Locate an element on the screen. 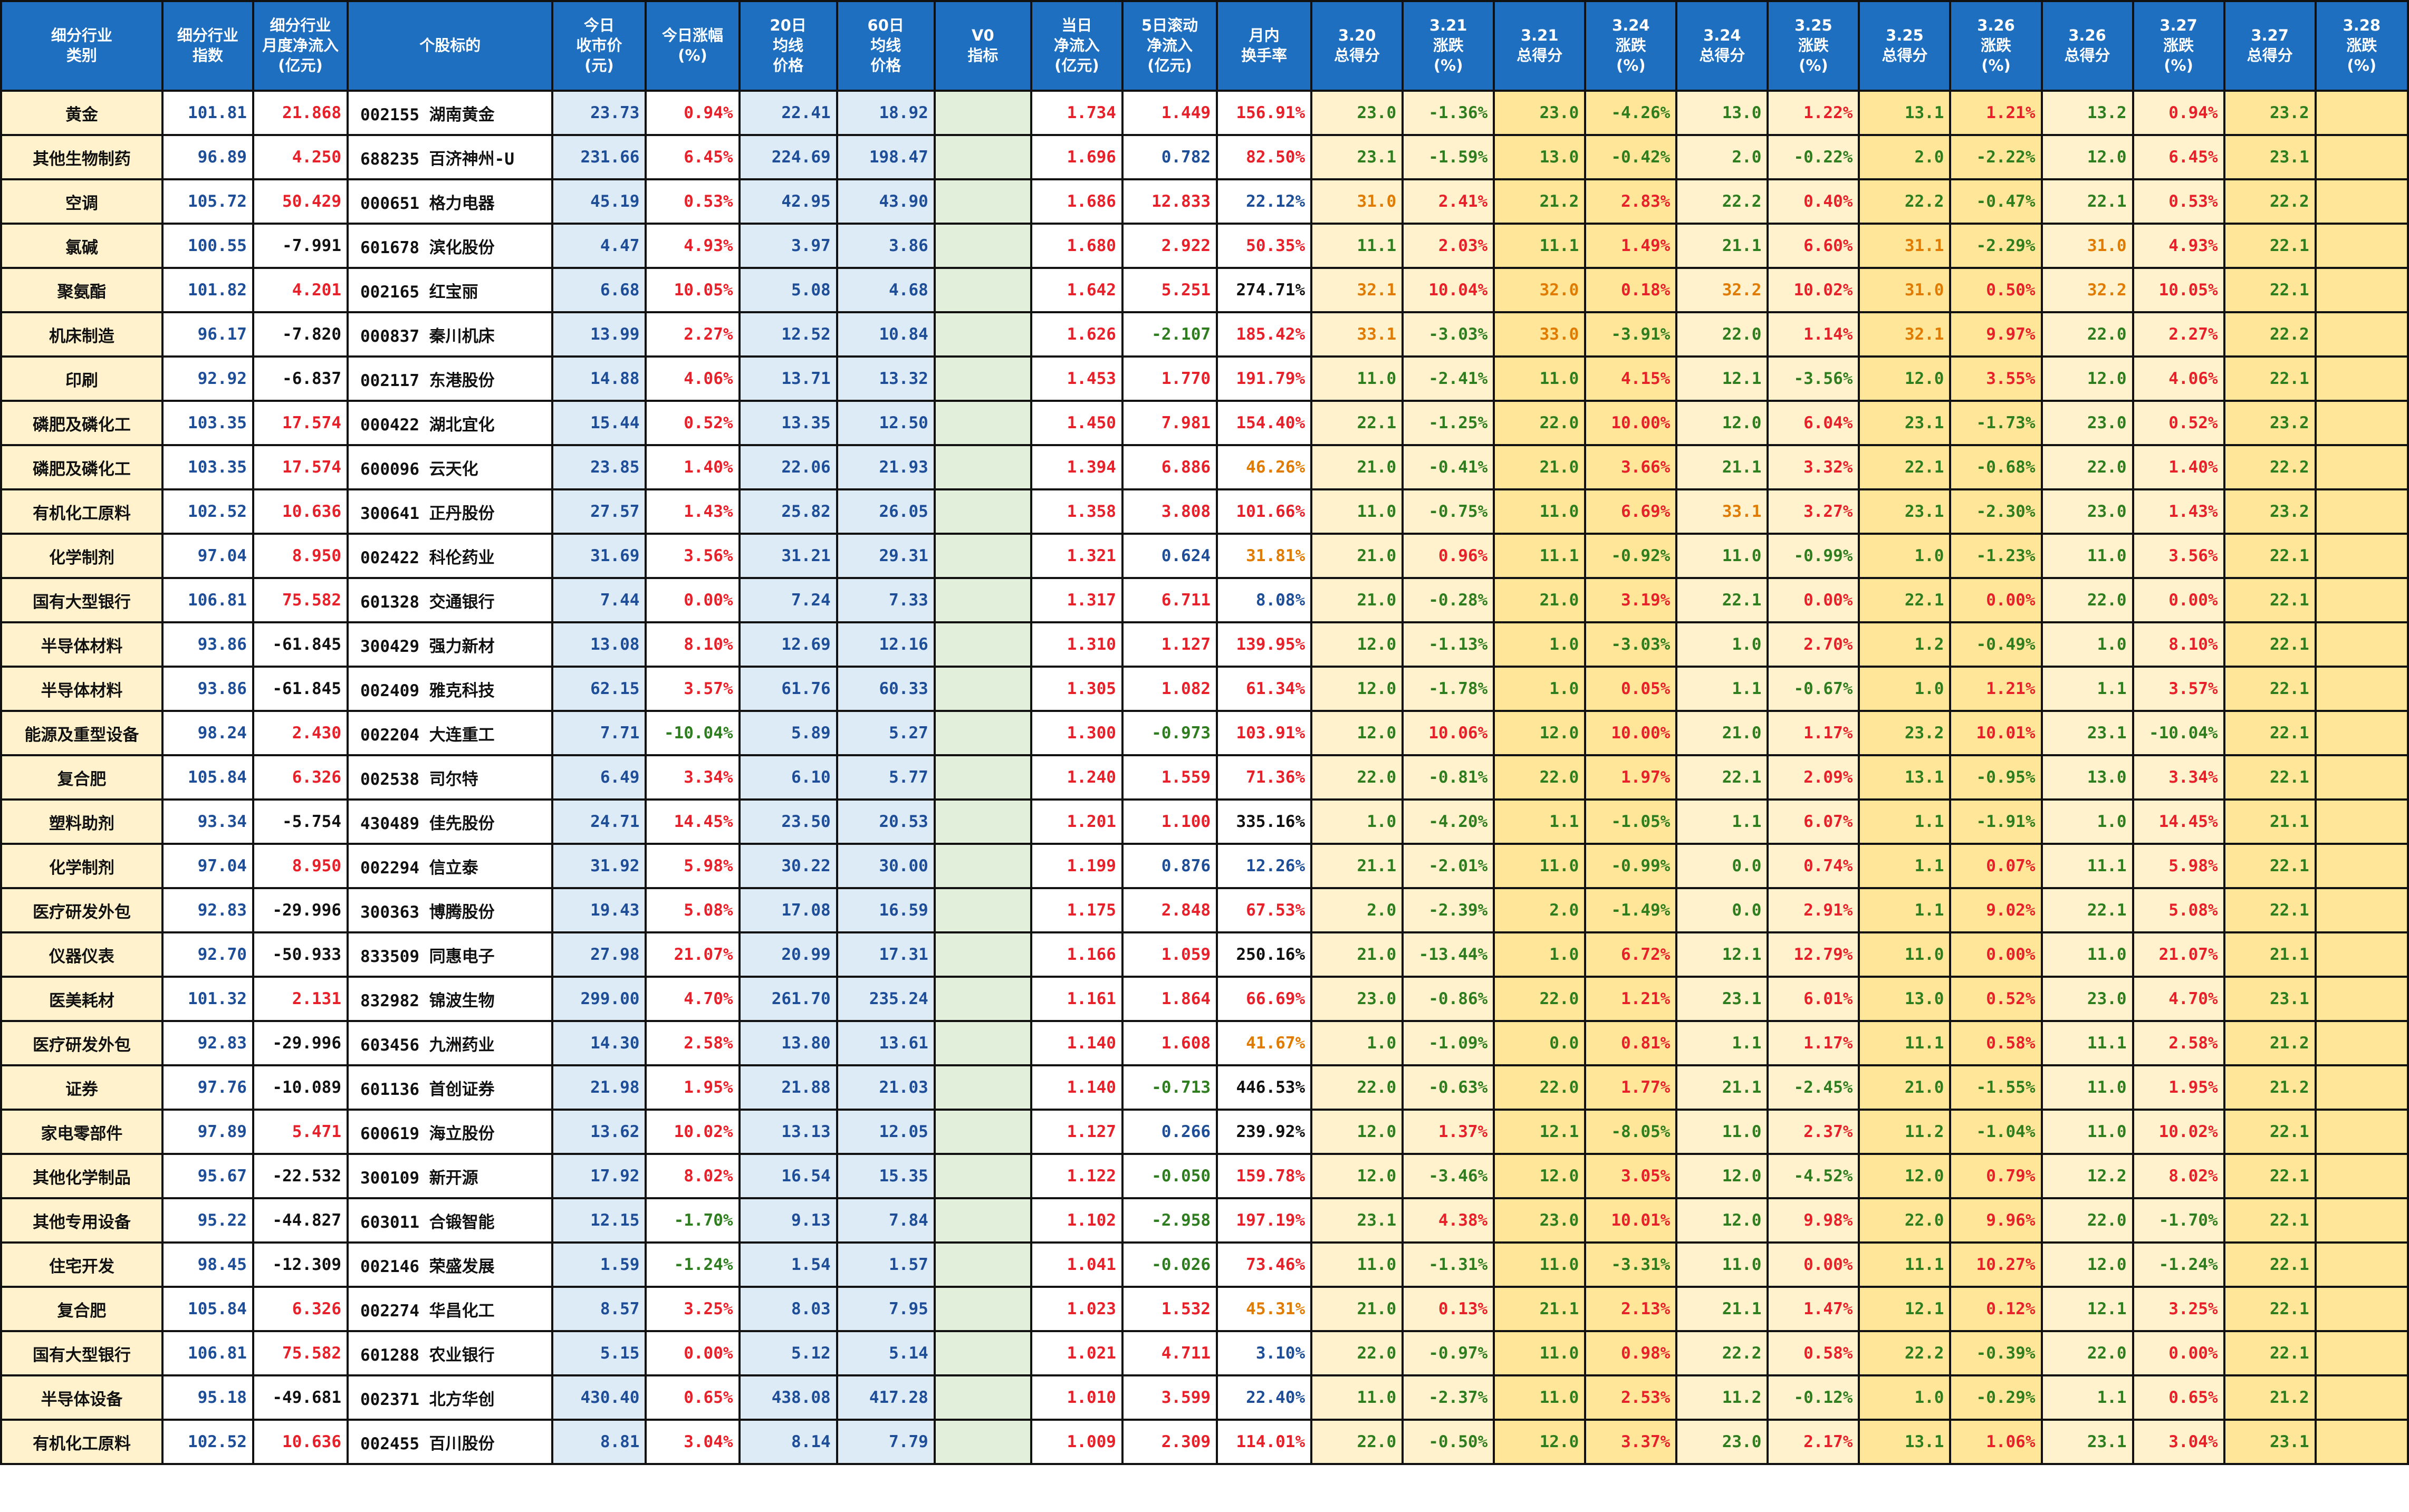 This screenshot has width=2409, height=1512. cell-score-0326: 22.0 is located at coordinates (2087, 600).